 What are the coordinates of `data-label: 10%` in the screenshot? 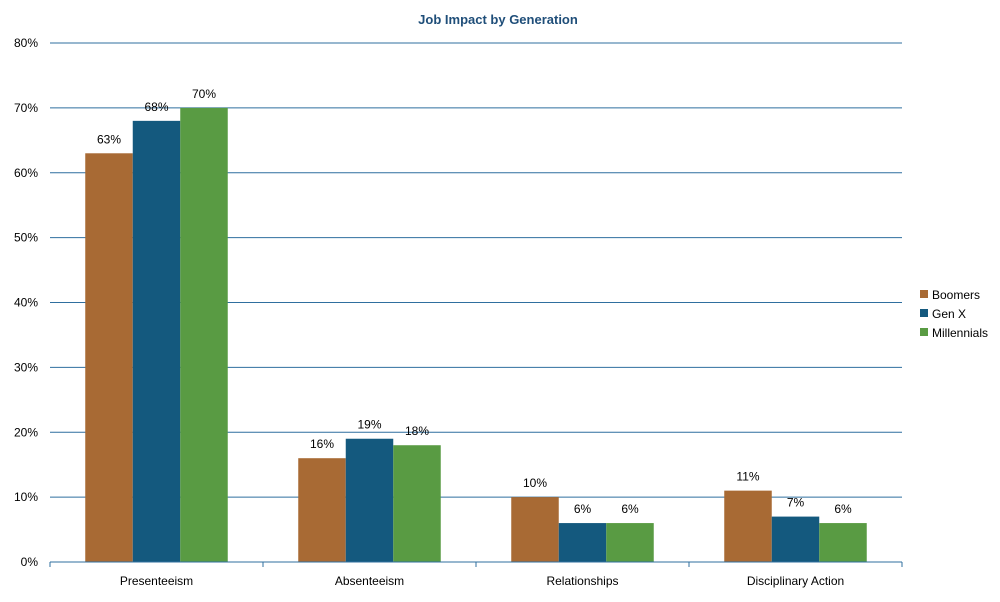 It's located at (535, 483).